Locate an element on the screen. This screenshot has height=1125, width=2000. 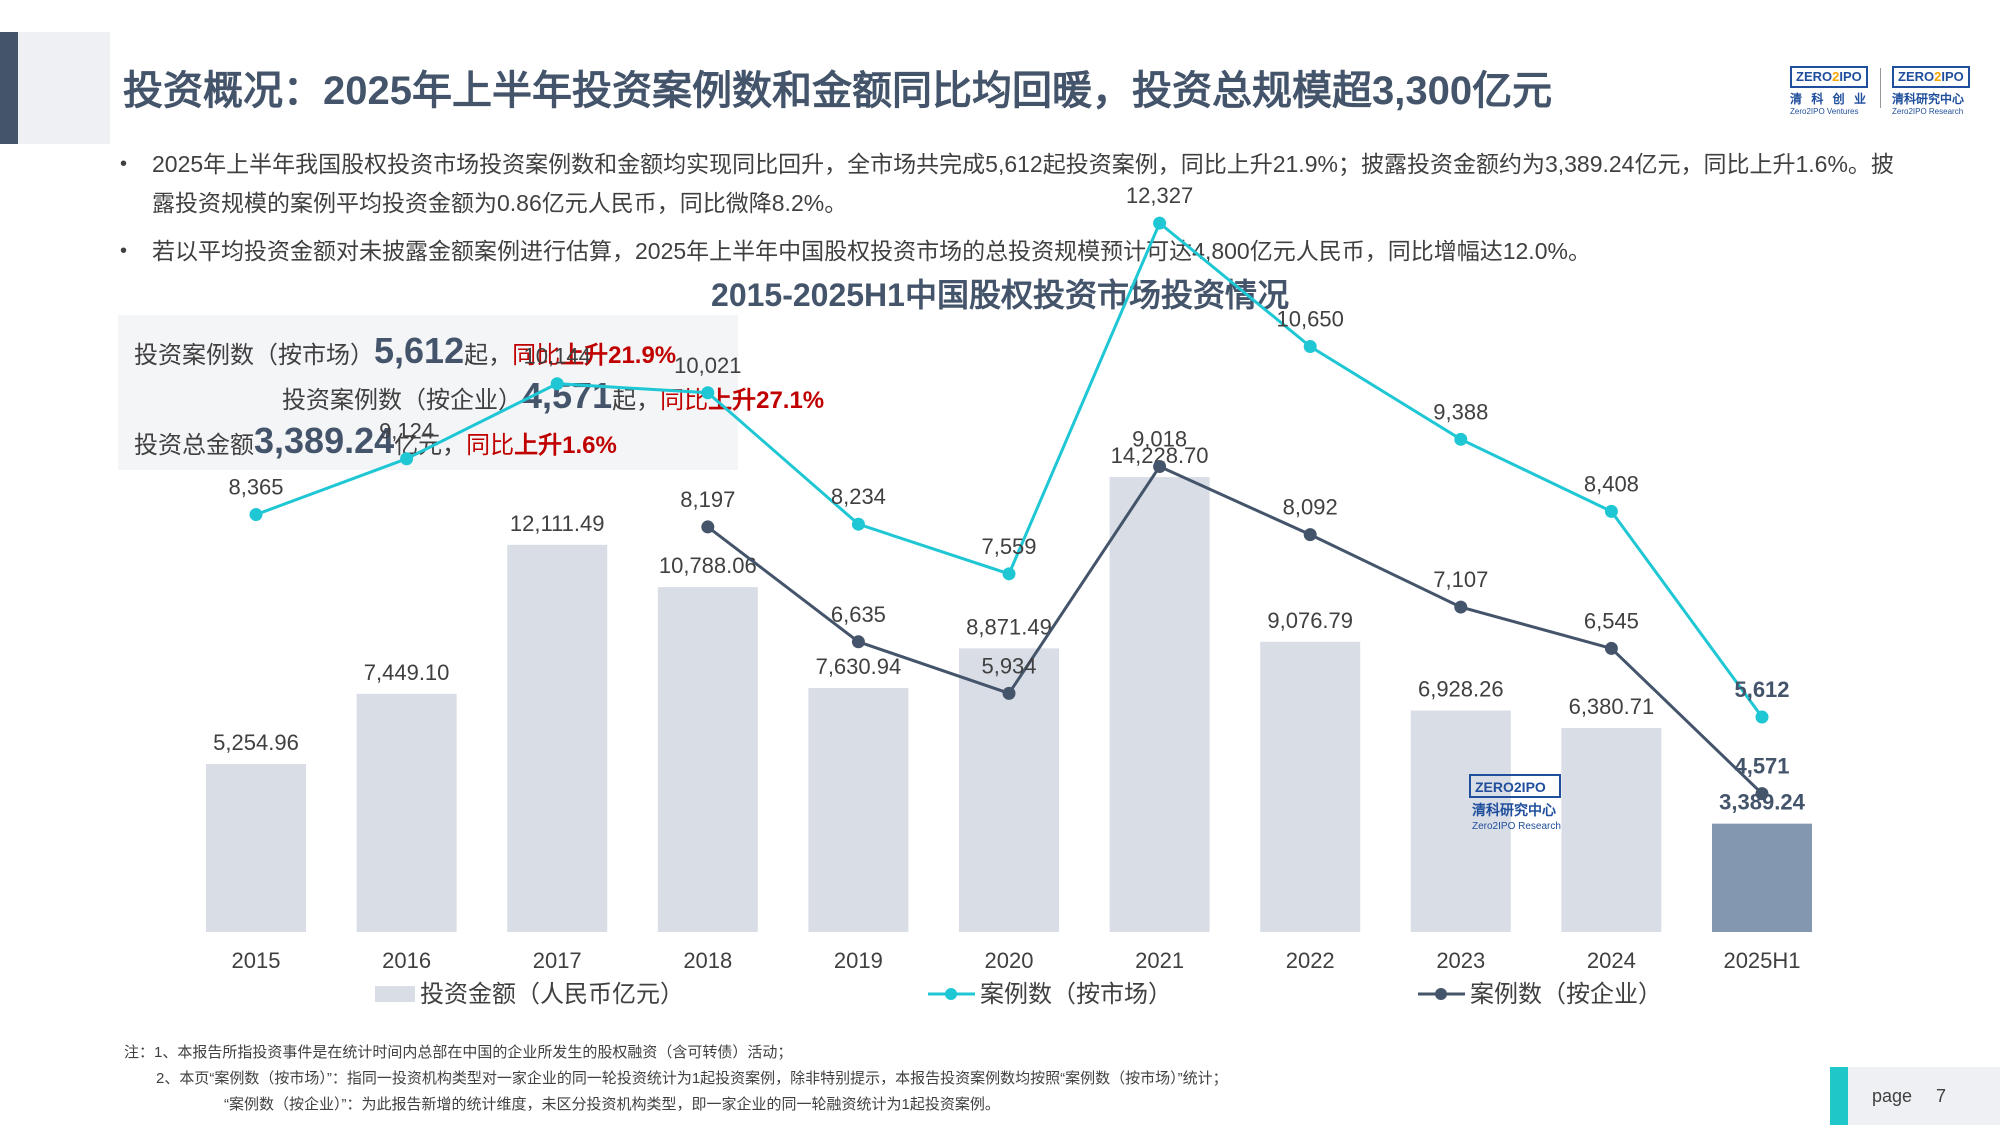
kpi-percent: 21.9% is located at coordinates (642, 355).